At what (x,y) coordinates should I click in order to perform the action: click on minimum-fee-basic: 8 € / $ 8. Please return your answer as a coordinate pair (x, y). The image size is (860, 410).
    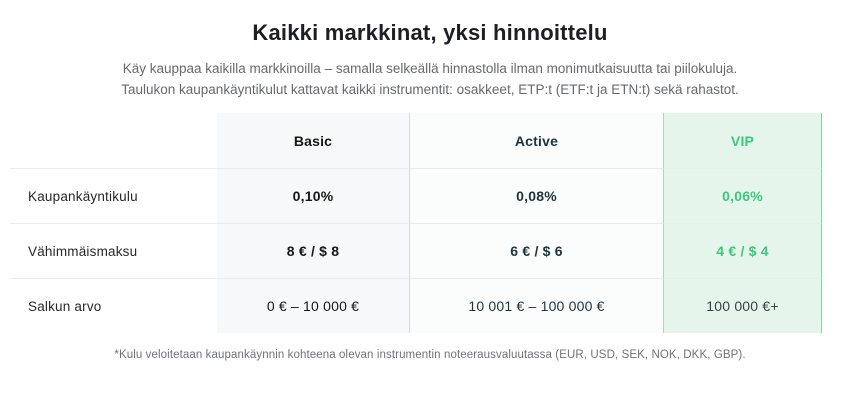
    Looking at the image, I should click on (313, 250).